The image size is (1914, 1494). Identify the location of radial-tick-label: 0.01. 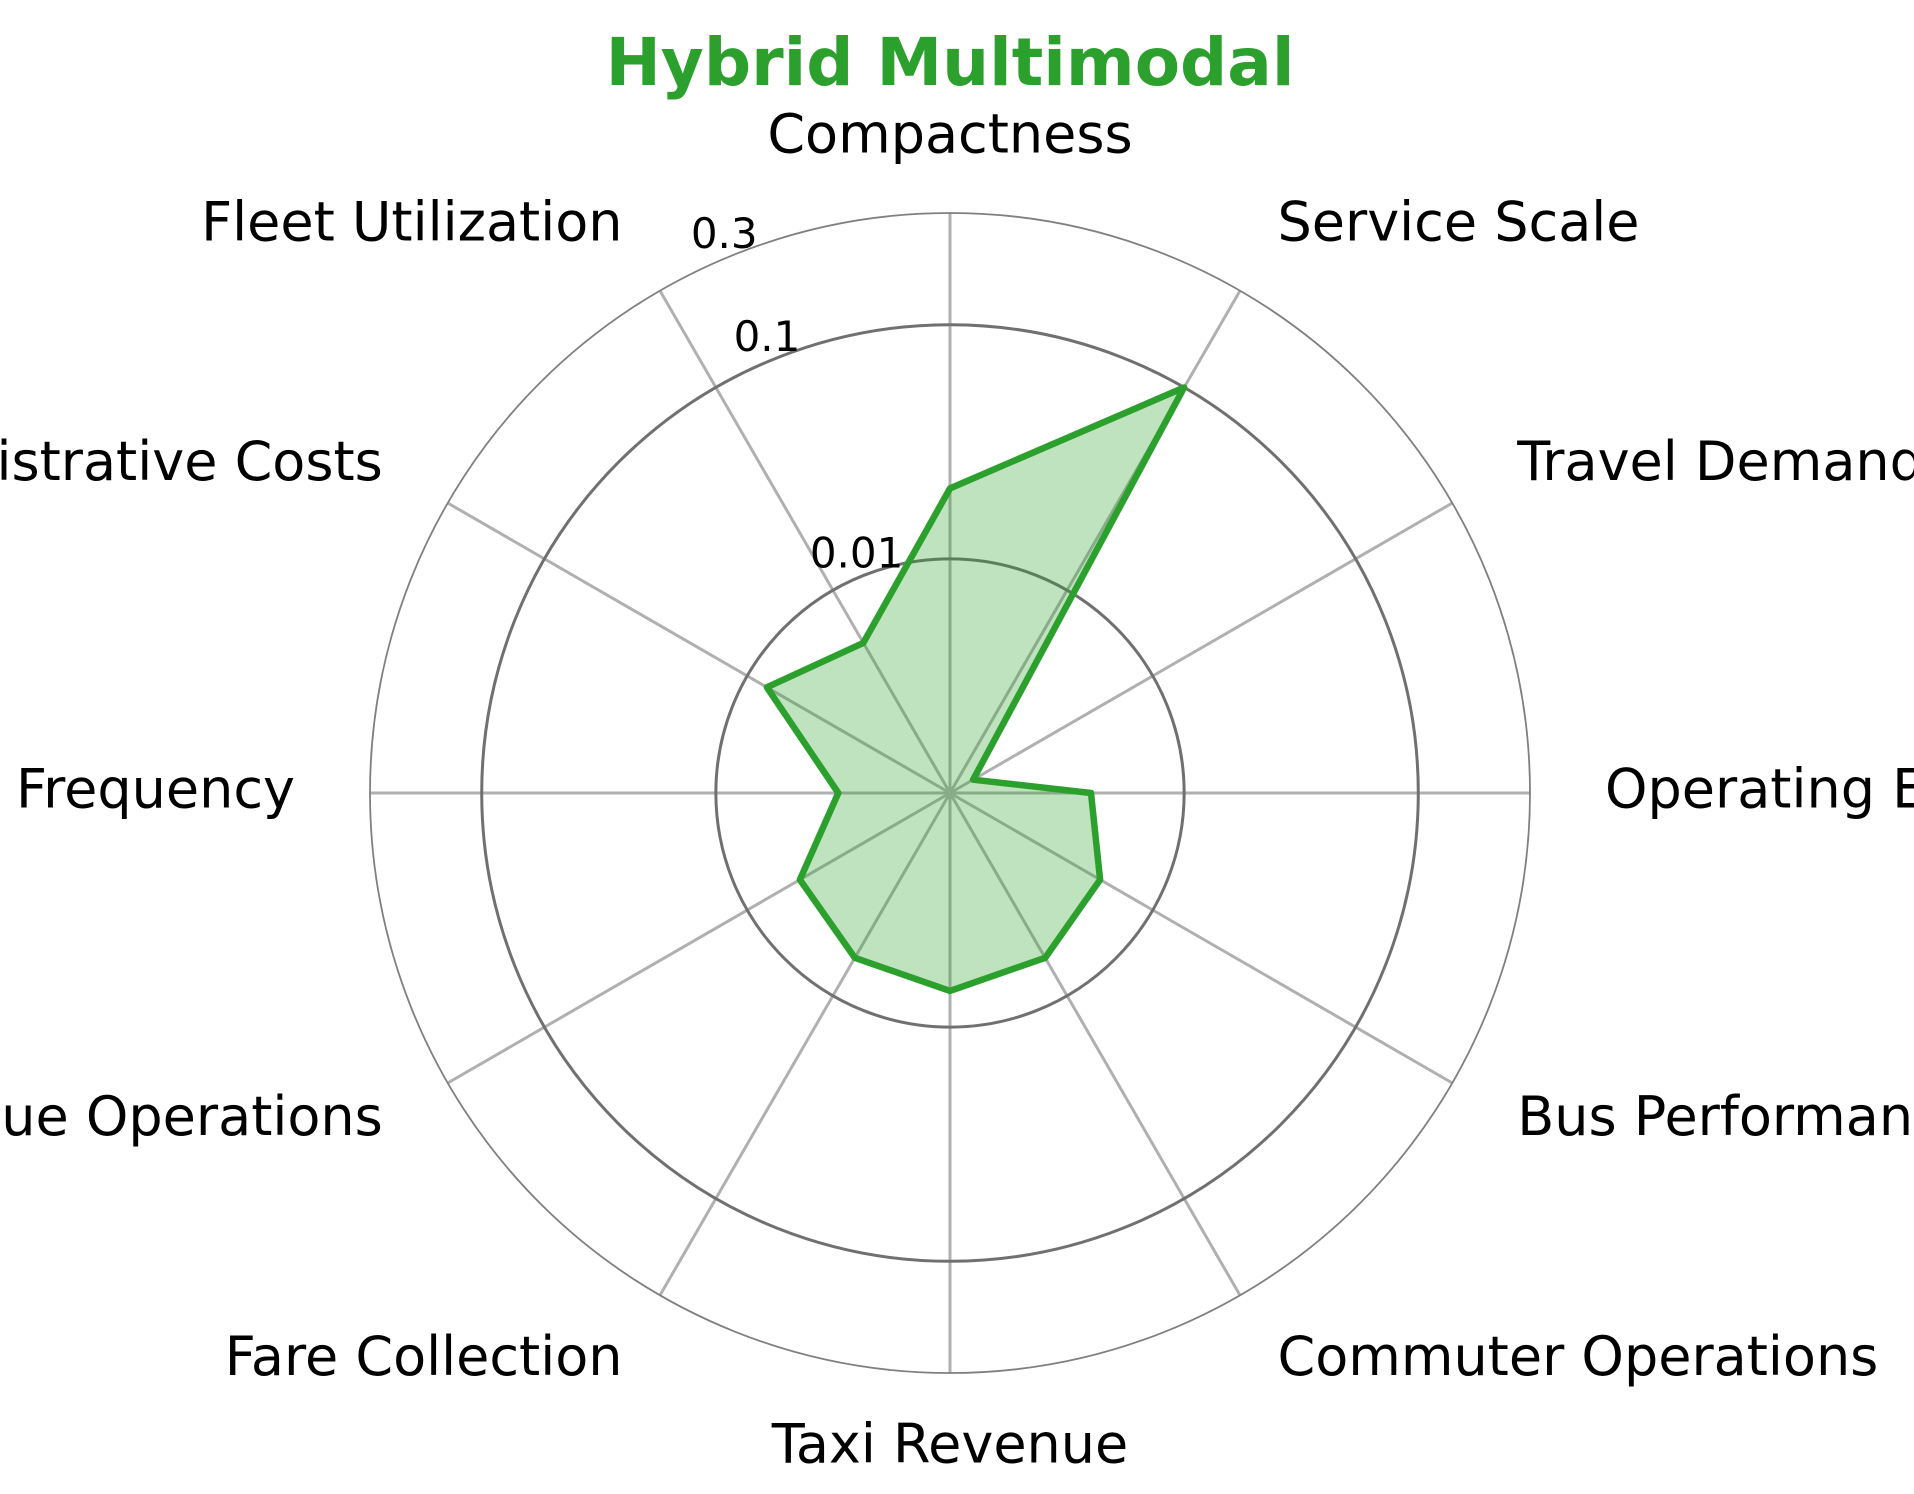
(857, 552).